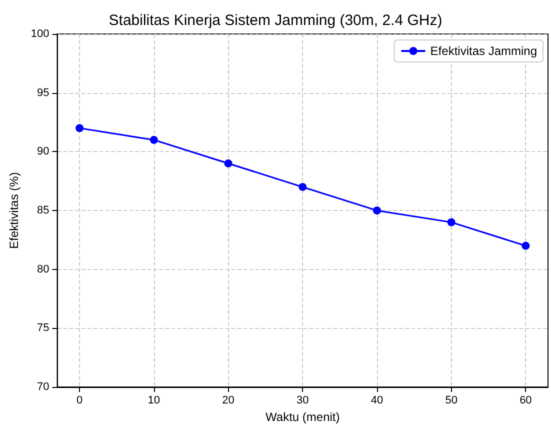  I want to click on x-tick-label: 50, so click(451, 400).